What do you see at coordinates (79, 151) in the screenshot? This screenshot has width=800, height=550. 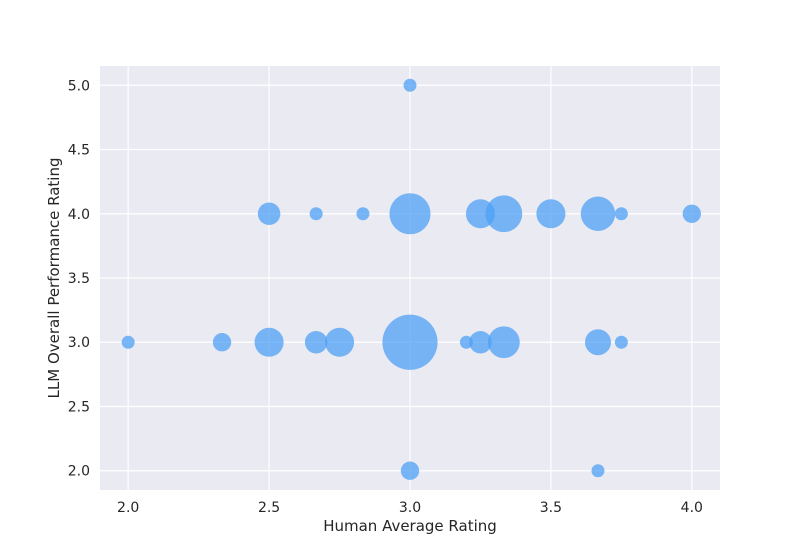 I see `y-tick-label: 4.5` at bounding box center [79, 151].